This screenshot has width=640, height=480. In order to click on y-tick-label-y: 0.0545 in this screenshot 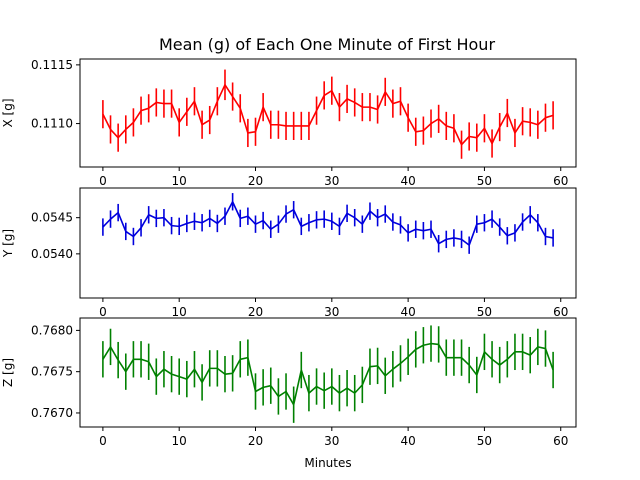, I will do `click(52, 218)`.